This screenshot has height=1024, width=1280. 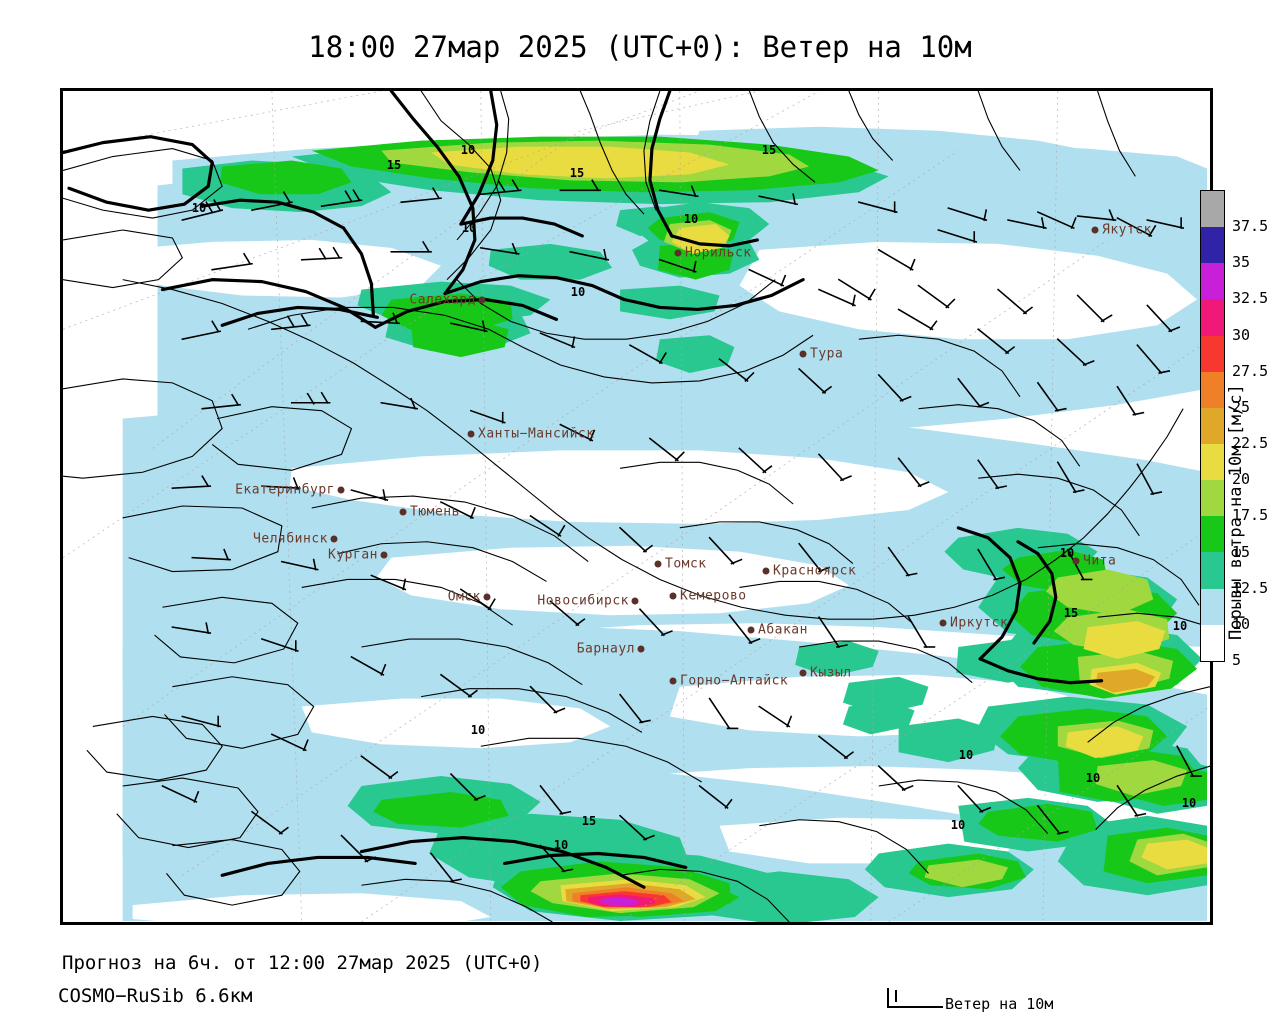 I want to click on city-label: Салехард, so click(x=442, y=300).